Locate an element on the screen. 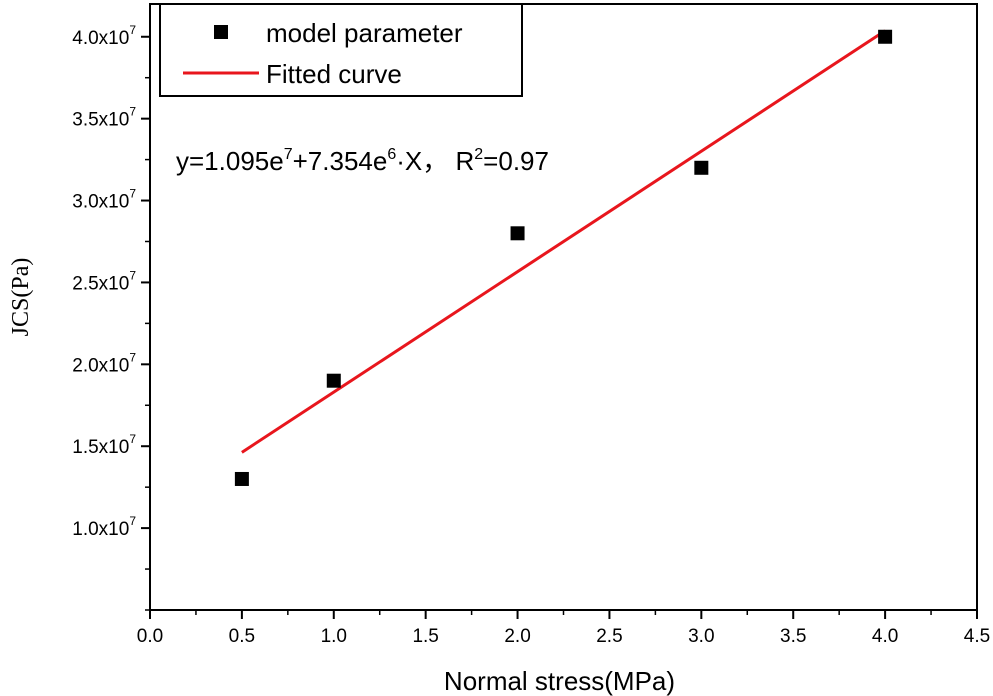 The image size is (993, 696). y-tick-label: 3.5x10⁷ is located at coordinates (104, 118).